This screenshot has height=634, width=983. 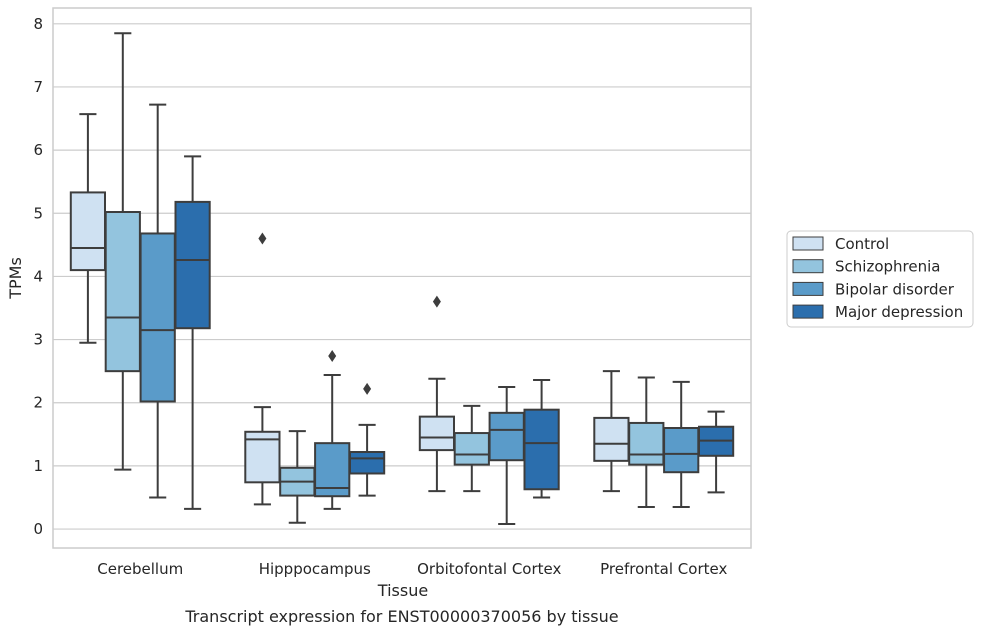 I want to click on box-major-depression-hipppocampus, so click(x=367, y=439).